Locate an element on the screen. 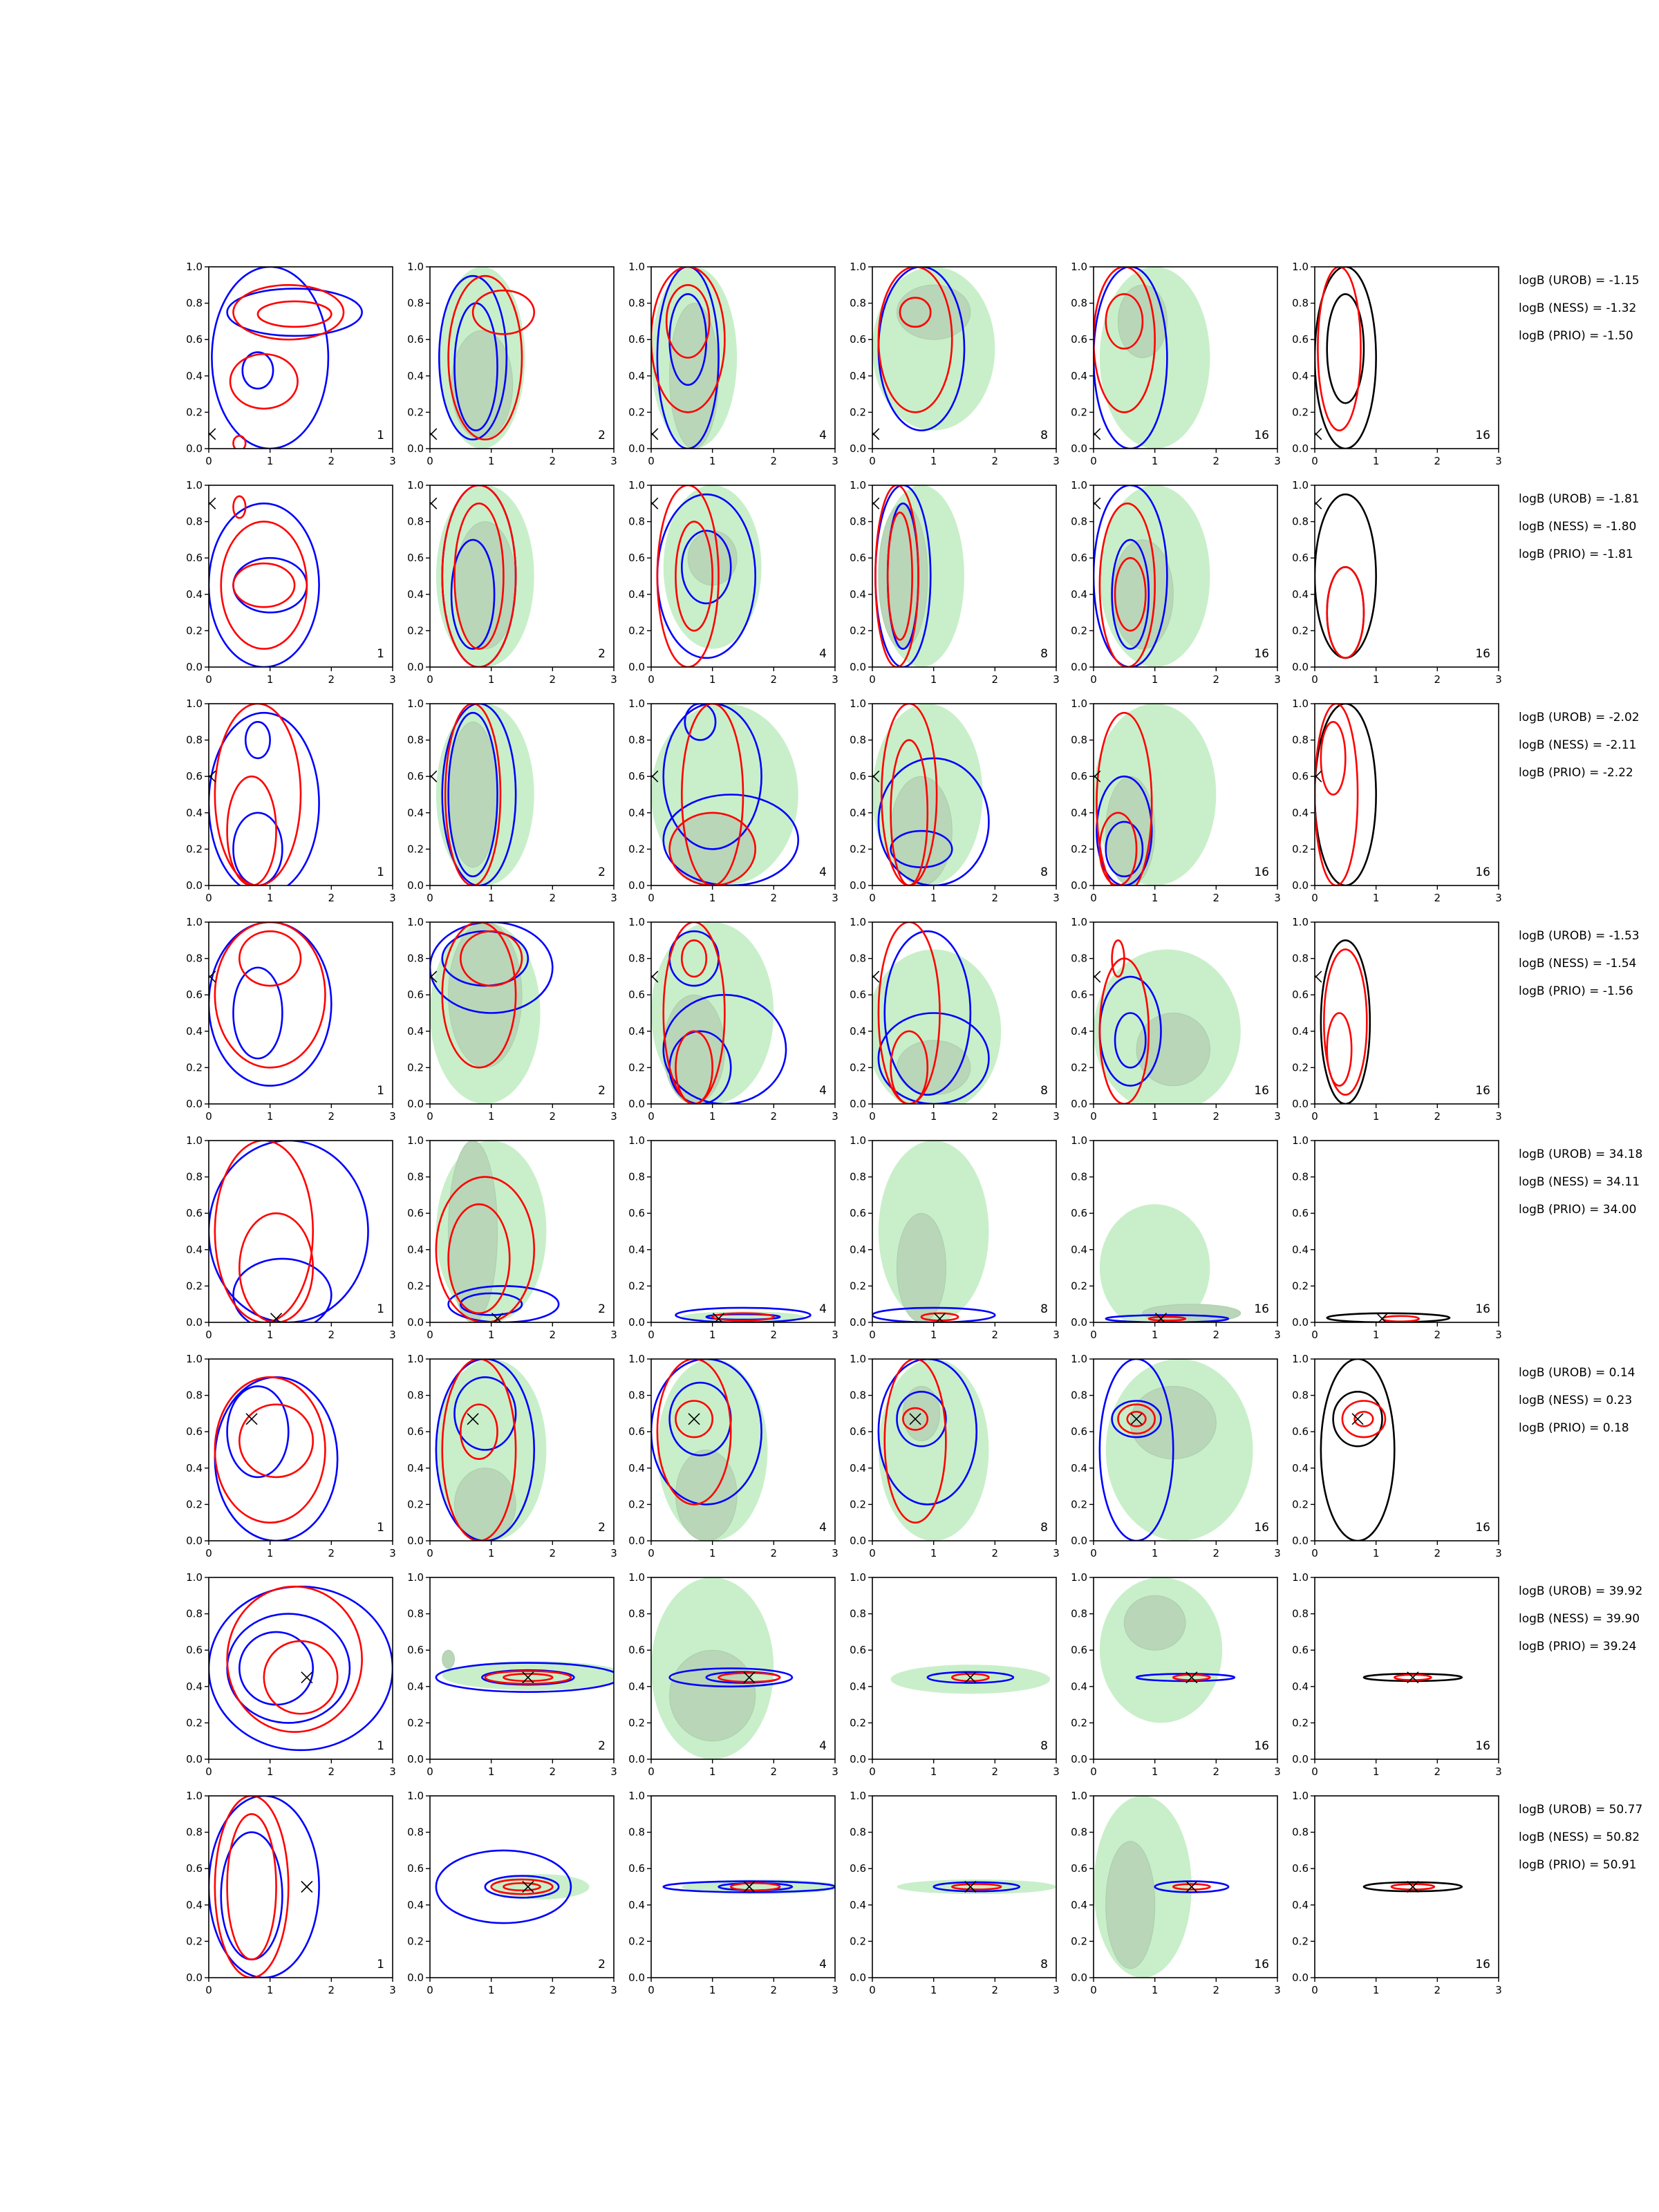 This screenshot has width=1659, height=2212. panel: 0.0 0.2 0.4 0.6 0.8 1.0 0 1 2 3 2 is located at coordinates (512, 1237).